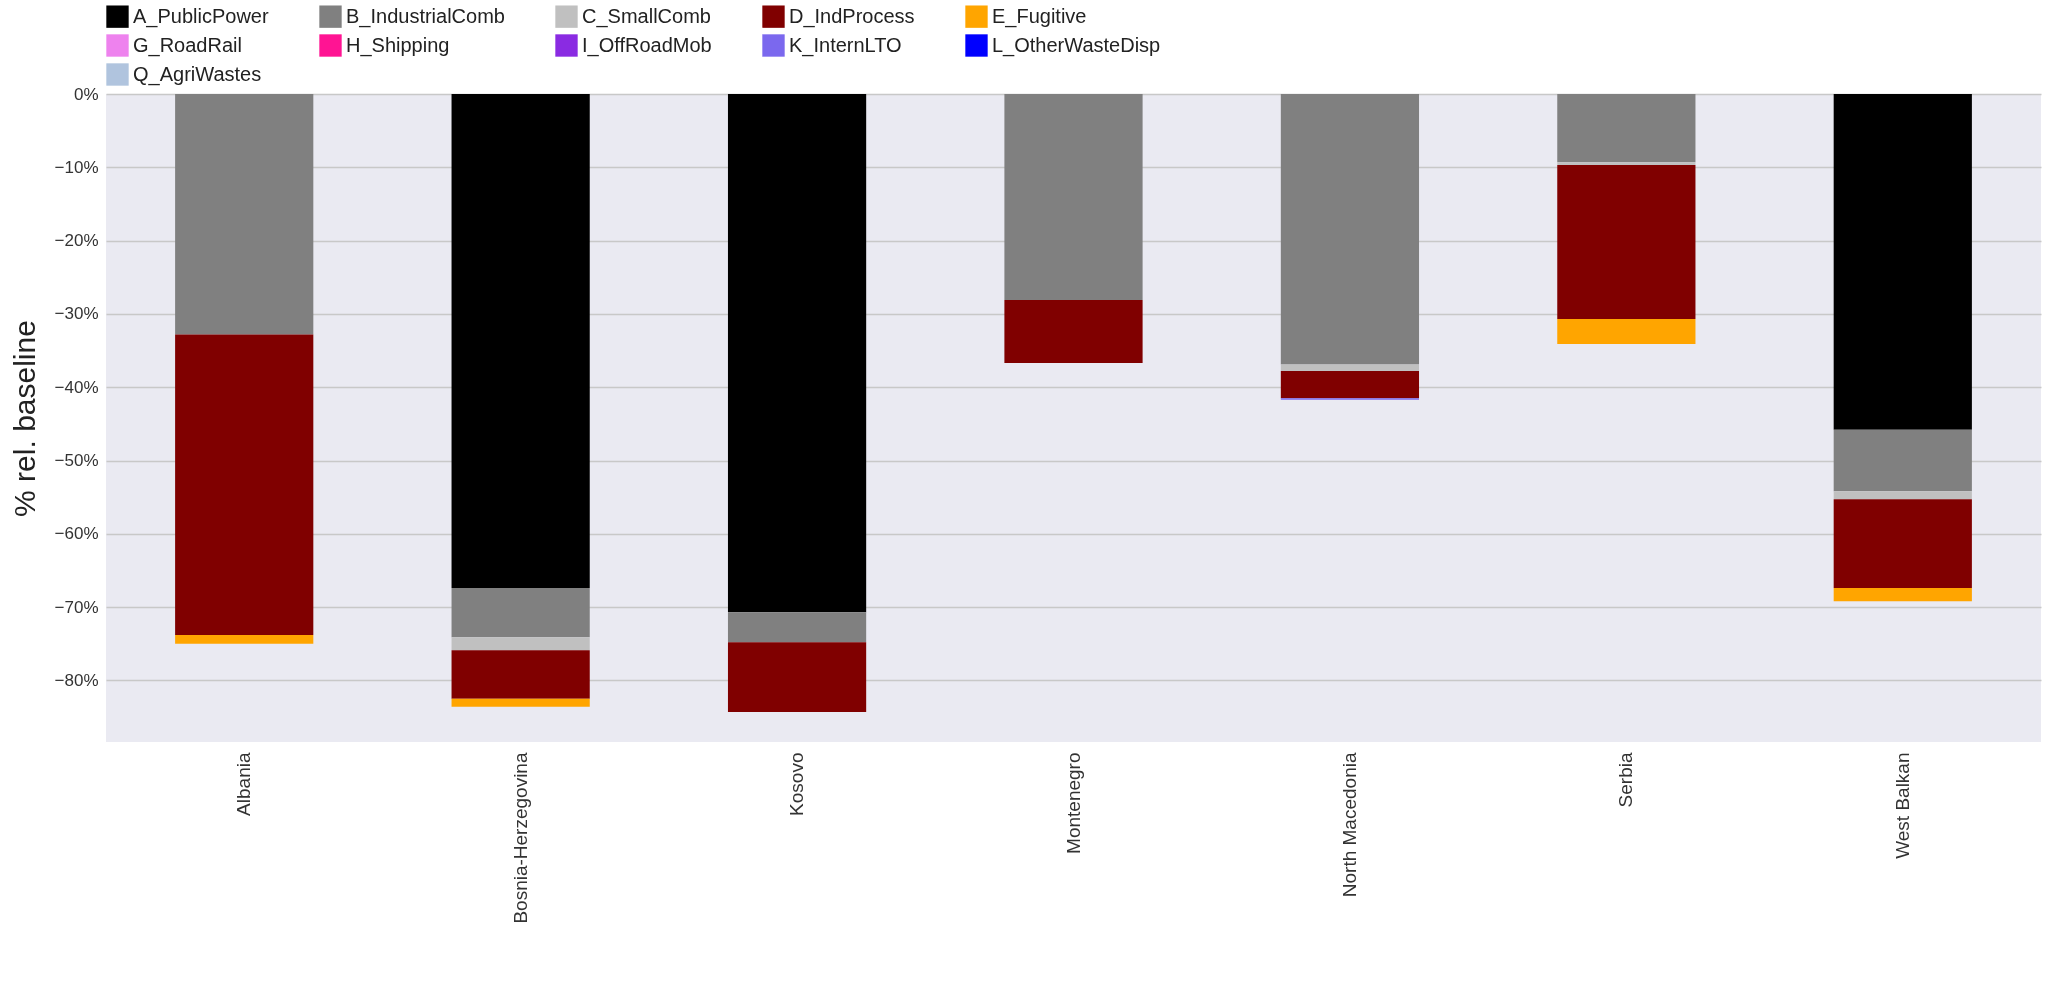 The image size is (2070, 1008). What do you see at coordinates (1073, 803) in the screenshot?
I see `x-tick-label: Montenegro` at bounding box center [1073, 803].